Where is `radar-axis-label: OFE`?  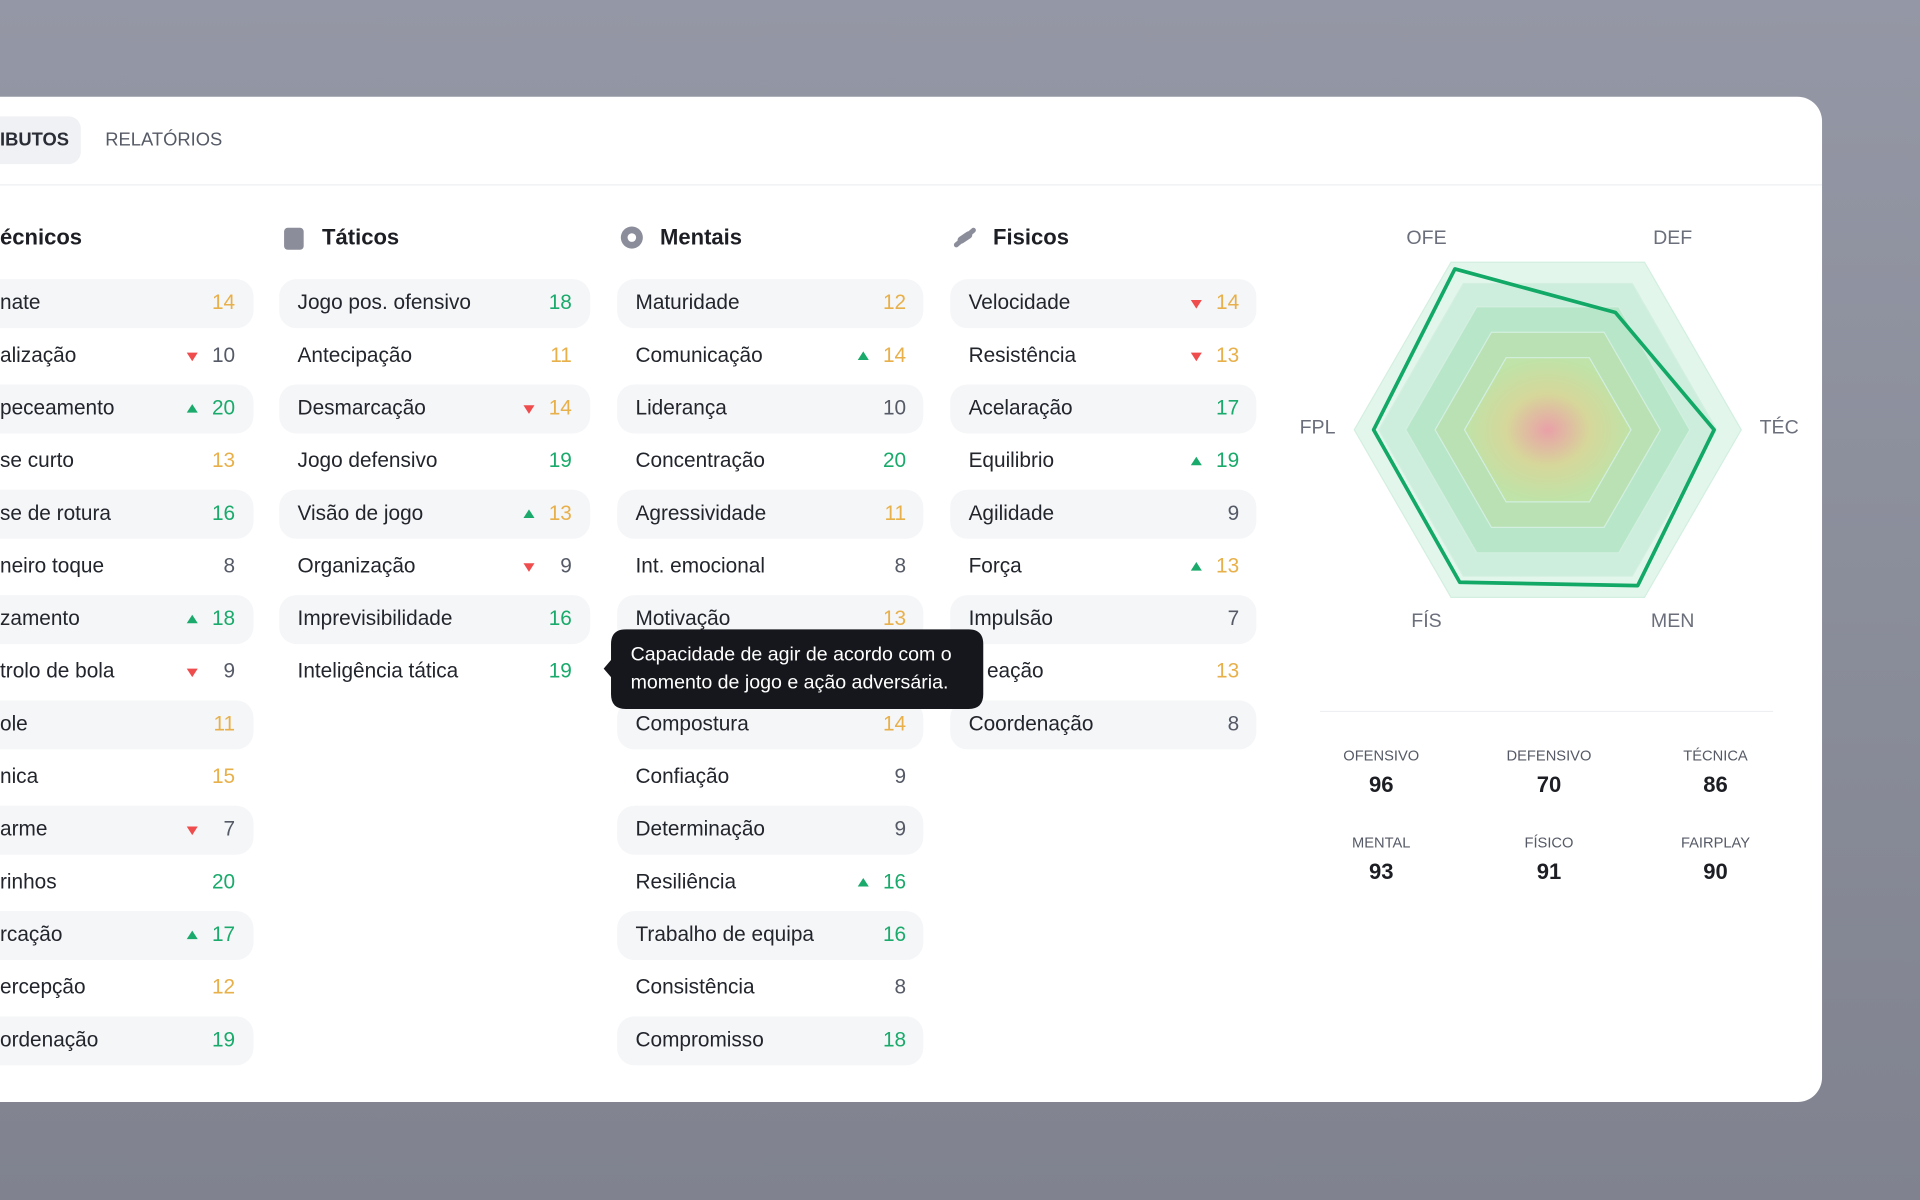 radar-axis-label: OFE is located at coordinates (1426, 238).